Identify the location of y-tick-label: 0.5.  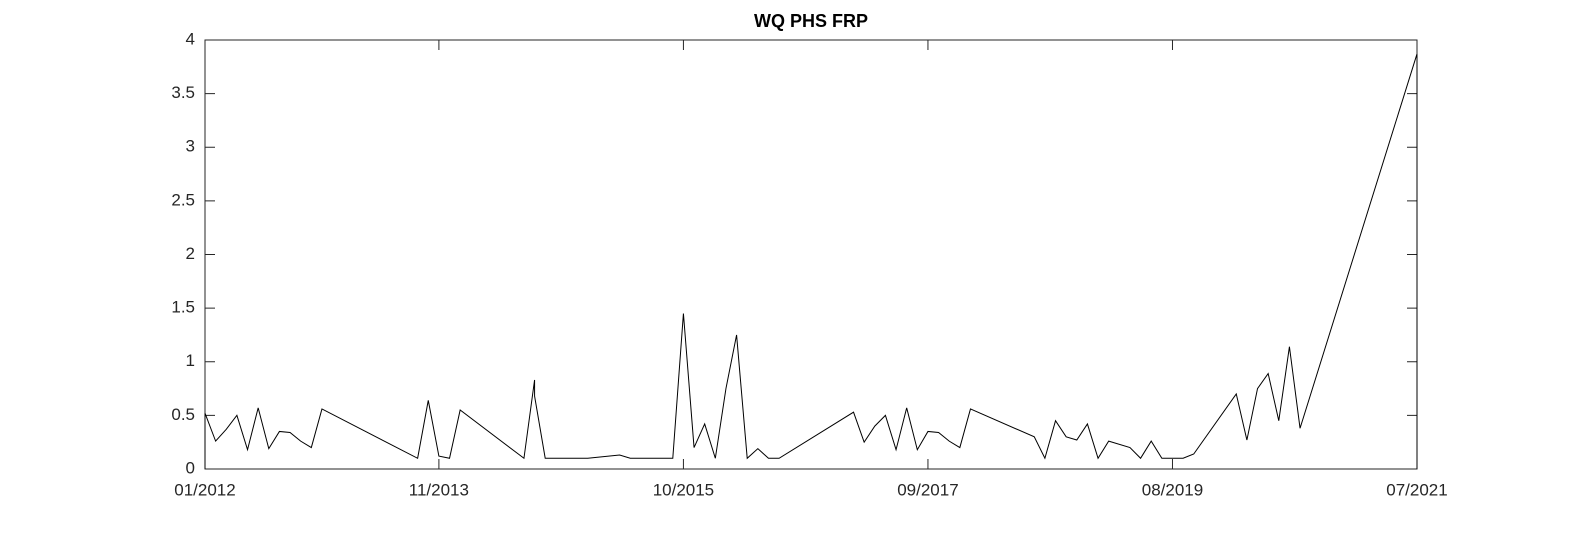
(183, 414).